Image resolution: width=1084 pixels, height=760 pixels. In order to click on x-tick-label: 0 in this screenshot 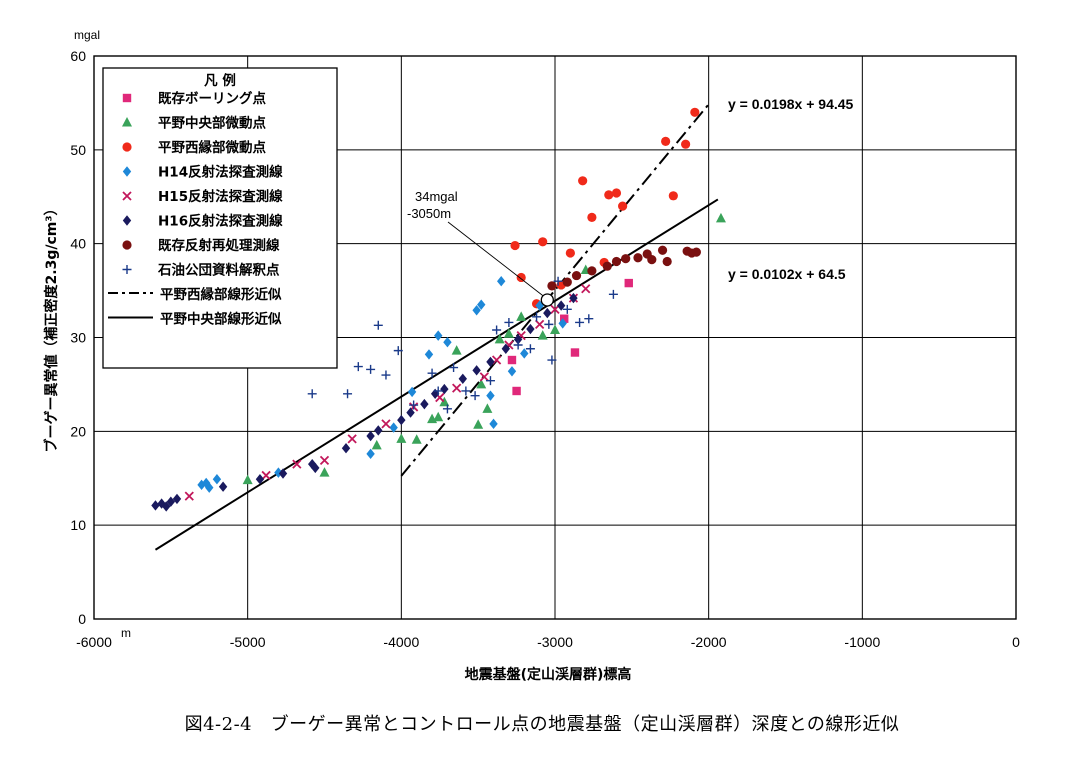, I will do `click(1016, 642)`.